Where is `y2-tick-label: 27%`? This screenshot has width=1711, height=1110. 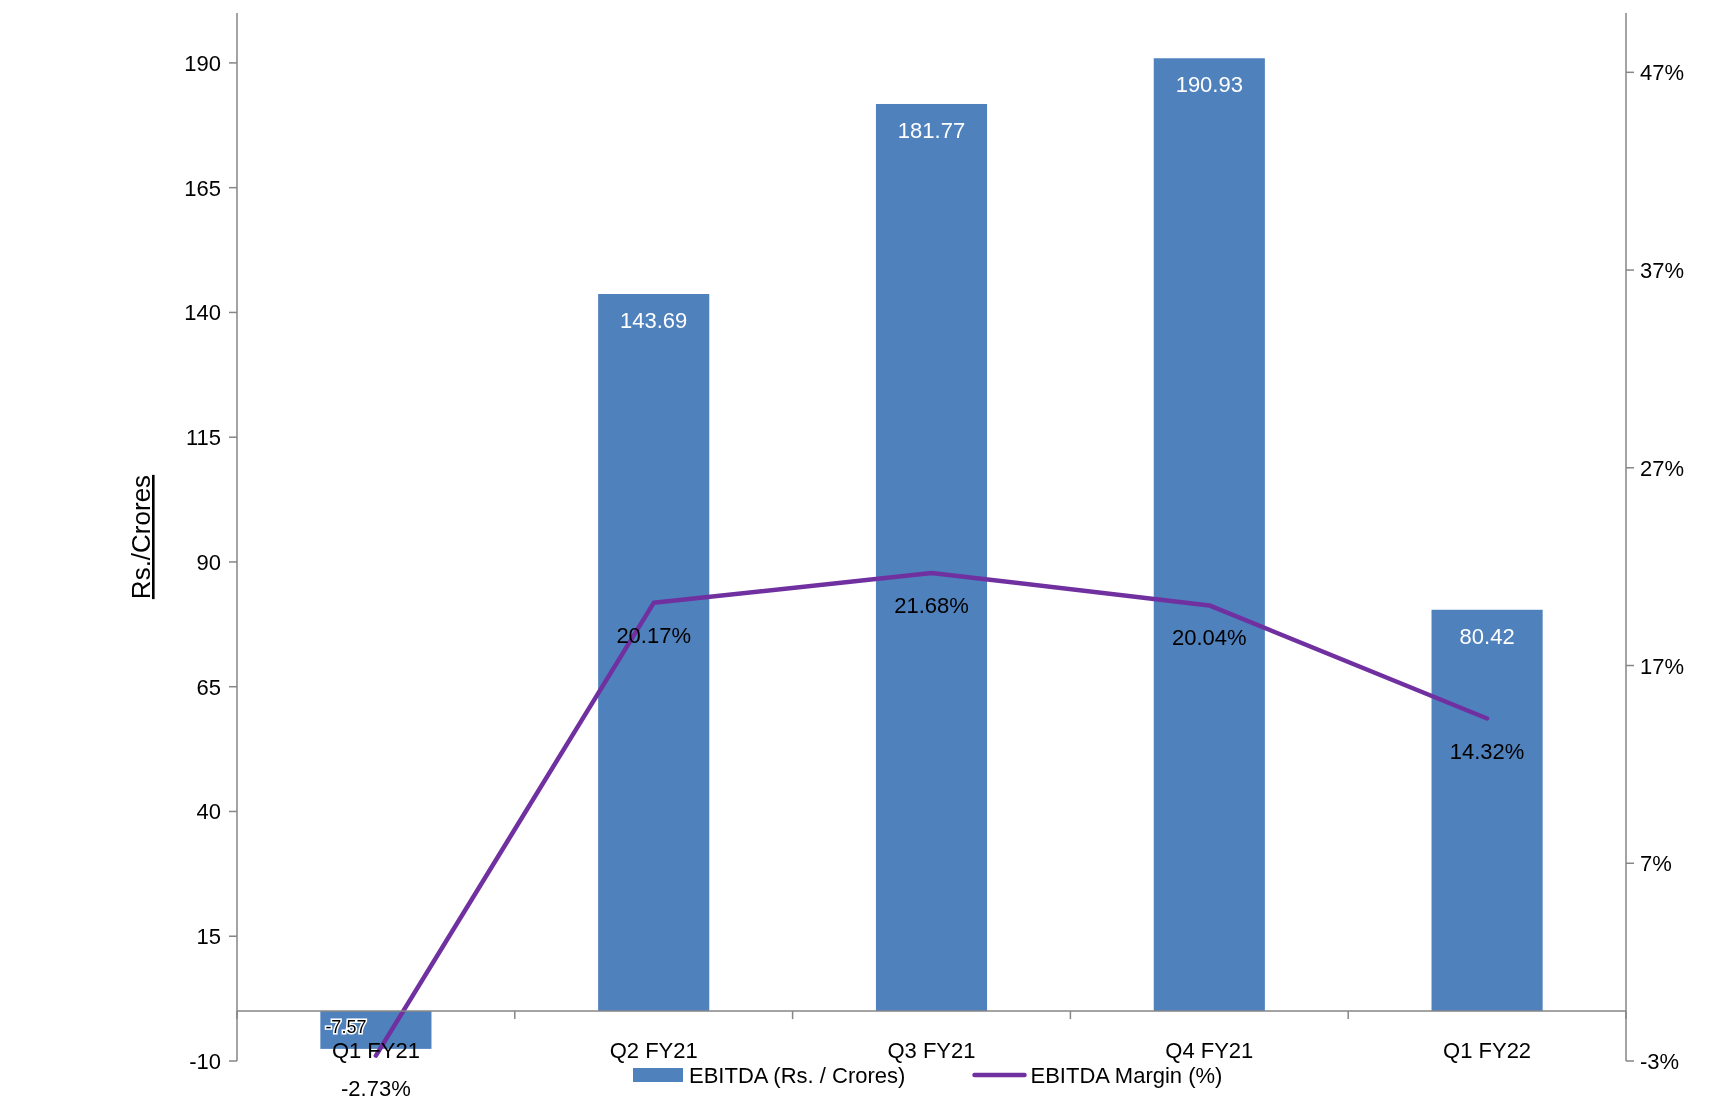
y2-tick-label: 27% is located at coordinates (1662, 468).